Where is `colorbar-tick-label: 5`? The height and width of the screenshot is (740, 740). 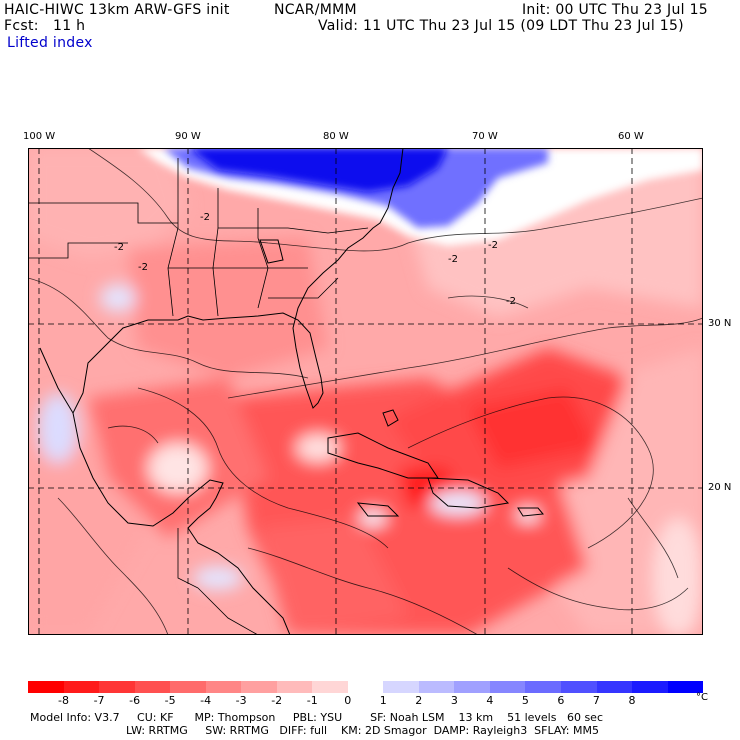
colorbar-tick-label: 5 is located at coordinates (525, 700).